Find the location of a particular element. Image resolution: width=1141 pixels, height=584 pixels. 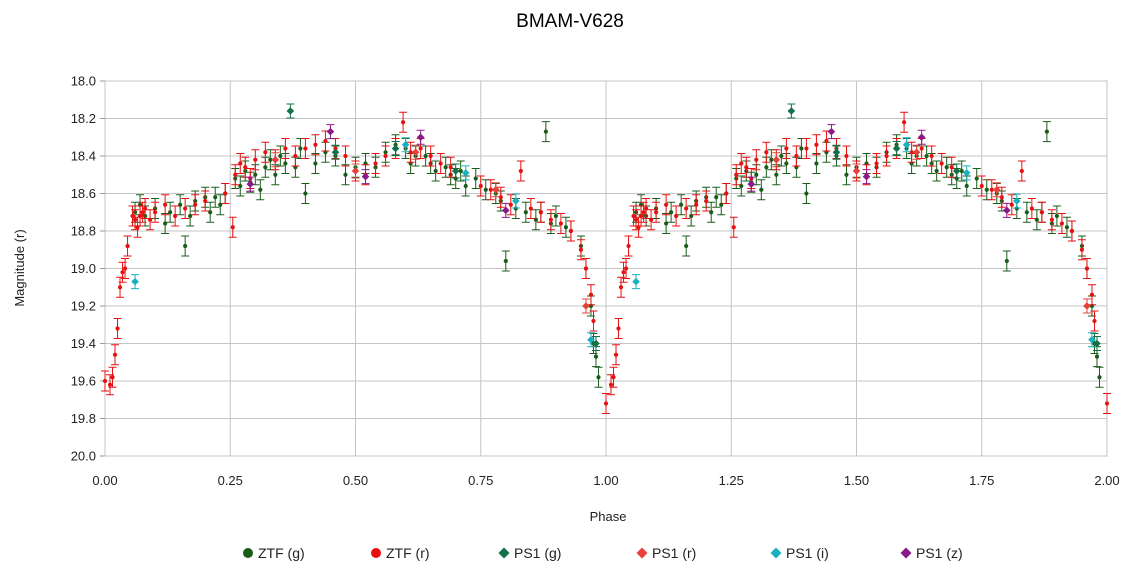

legend-item: PS1 (g) is located at coordinates (529, 553).